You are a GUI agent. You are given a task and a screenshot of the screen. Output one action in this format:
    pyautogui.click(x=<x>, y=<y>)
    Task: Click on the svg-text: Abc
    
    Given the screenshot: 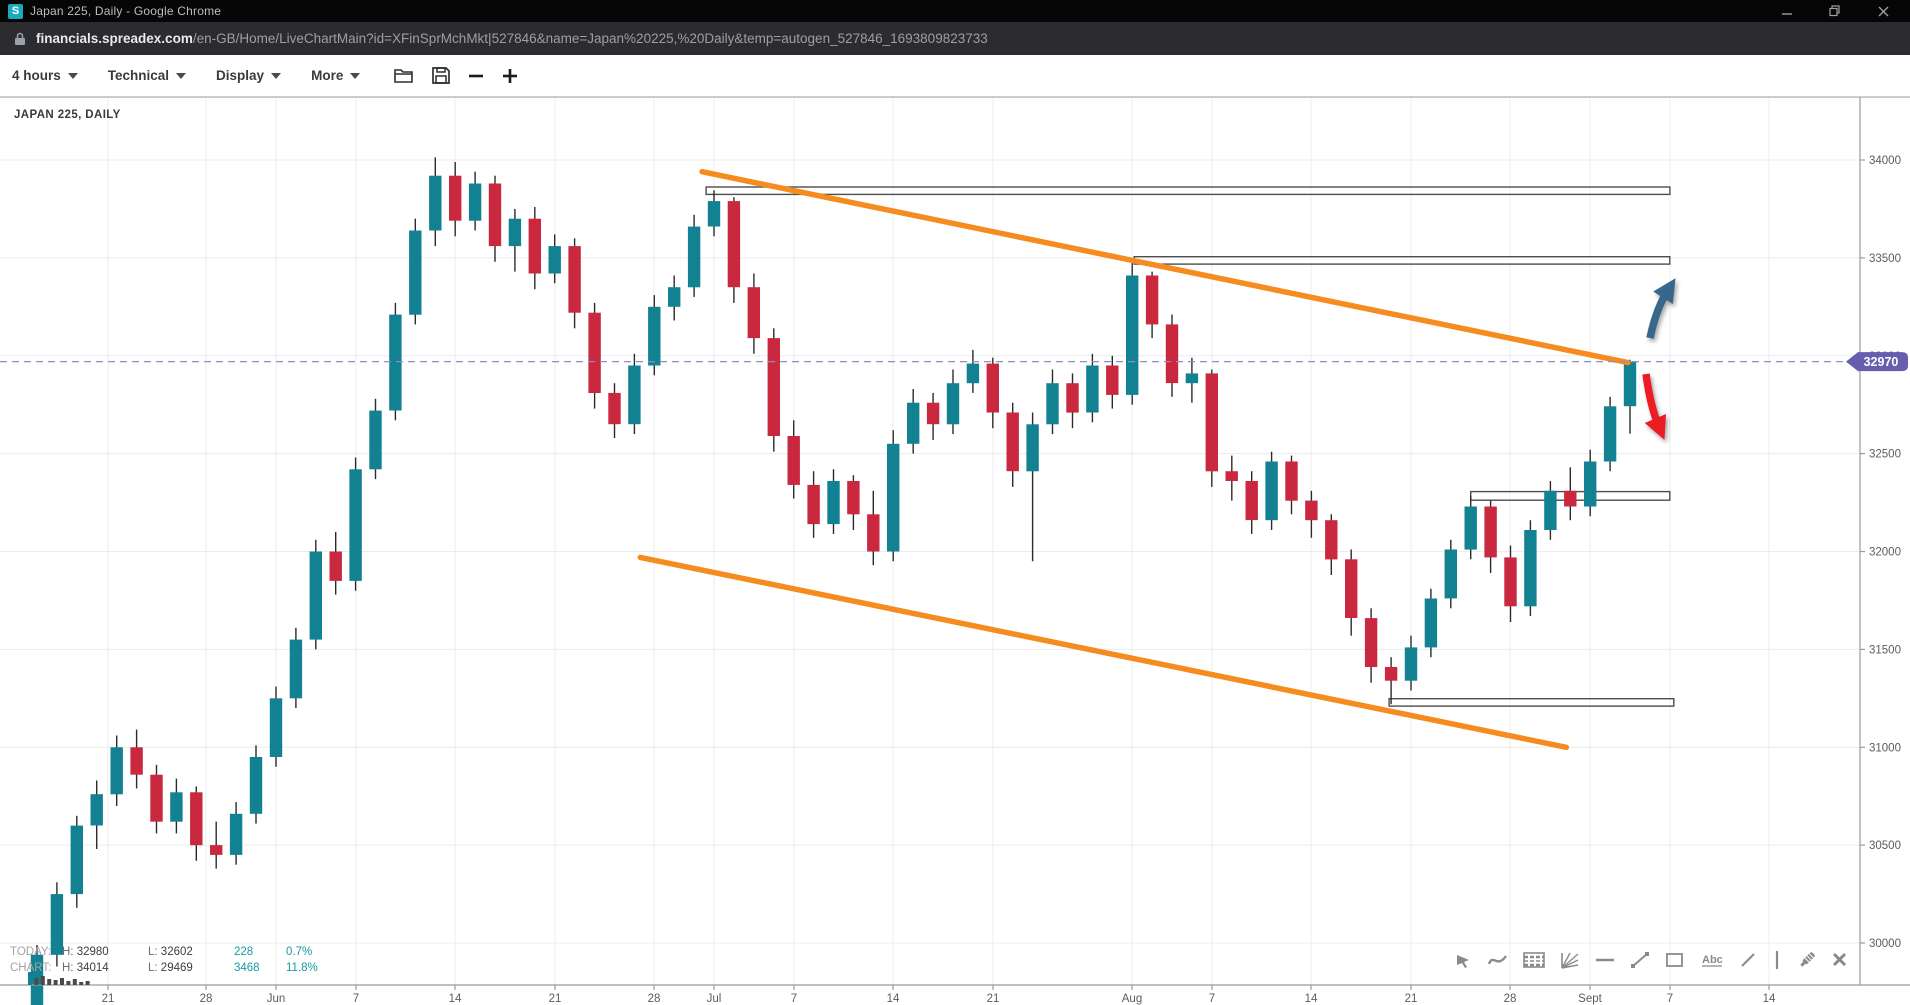 What is the action you would take?
    pyautogui.click(x=1712, y=960)
    